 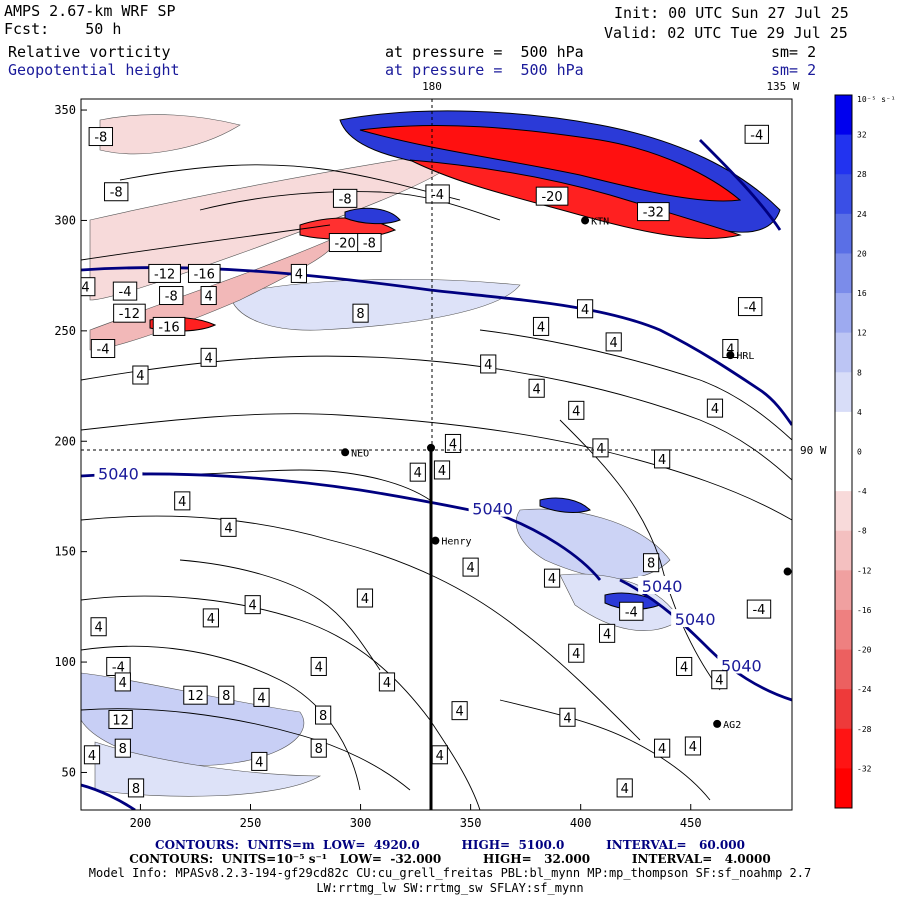 I want to click on colorbar-tick-label: 20, so click(x=862, y=253).